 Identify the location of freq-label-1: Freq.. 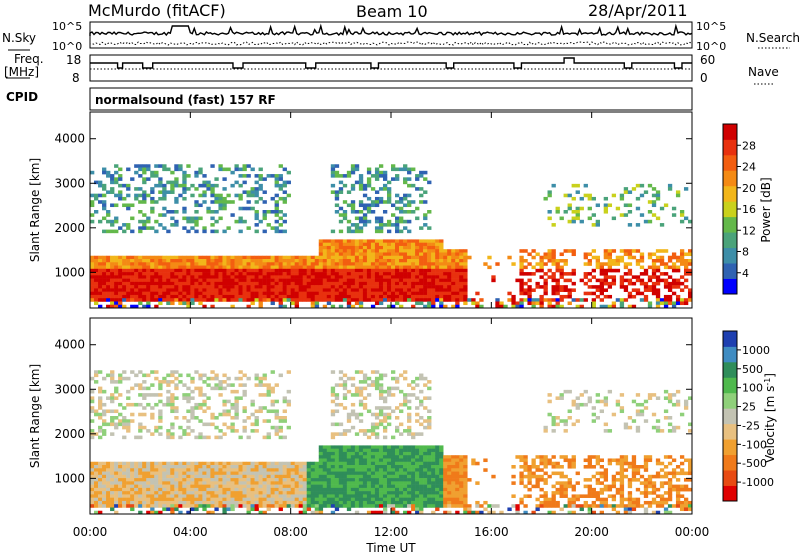
(29, 59).